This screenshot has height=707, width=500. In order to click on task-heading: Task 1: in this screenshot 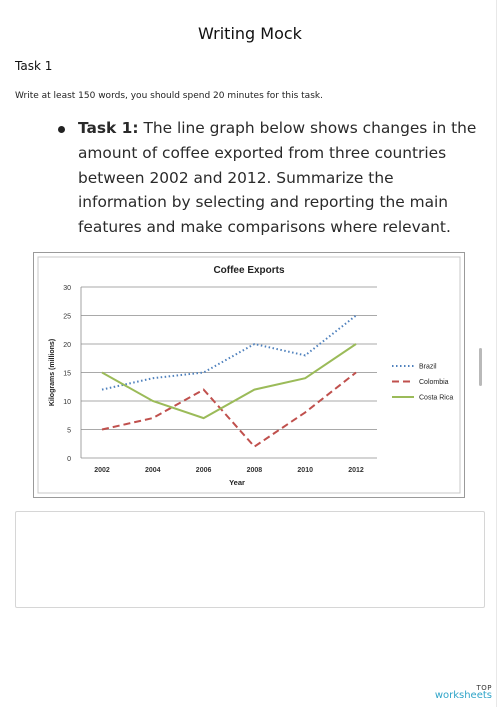, I will do `click(108, 128)`.